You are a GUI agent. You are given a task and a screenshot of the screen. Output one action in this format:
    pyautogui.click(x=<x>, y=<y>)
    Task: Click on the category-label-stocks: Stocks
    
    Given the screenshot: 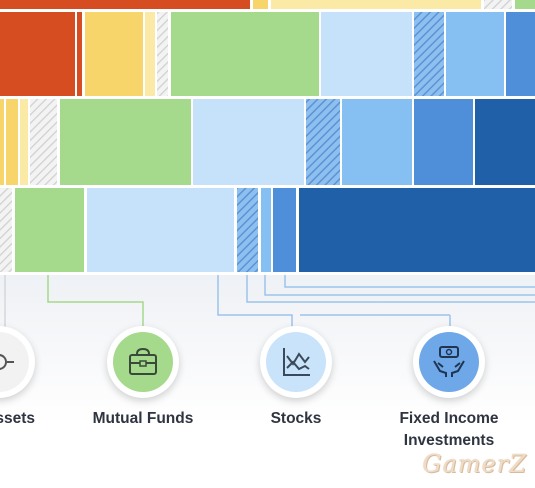 What is the action you would take?
    pyautogui.click(x=296, y=418)
    